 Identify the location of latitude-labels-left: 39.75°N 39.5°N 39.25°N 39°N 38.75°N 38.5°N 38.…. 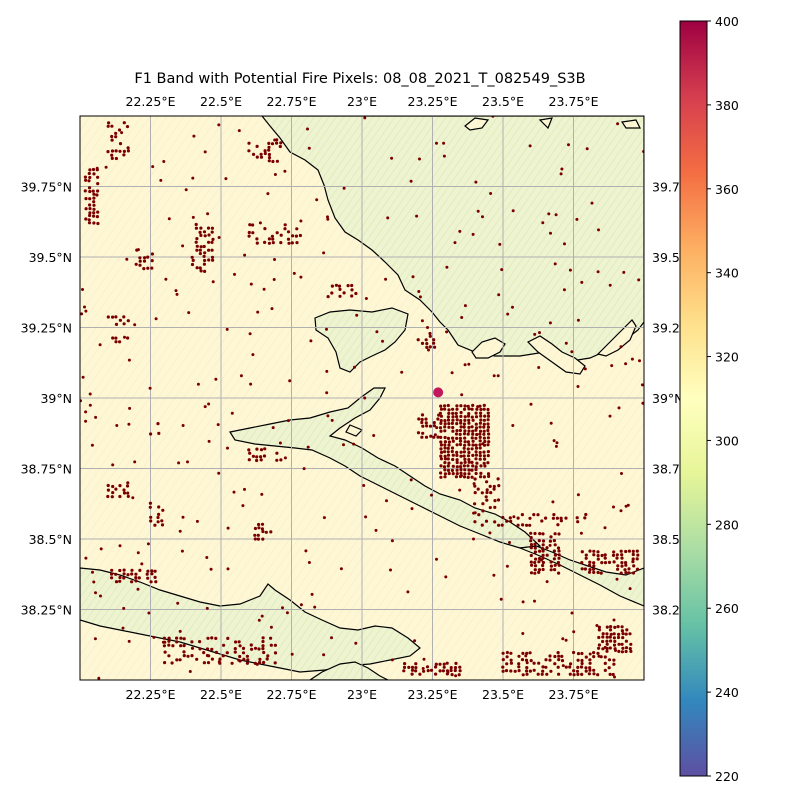
(46, 399).